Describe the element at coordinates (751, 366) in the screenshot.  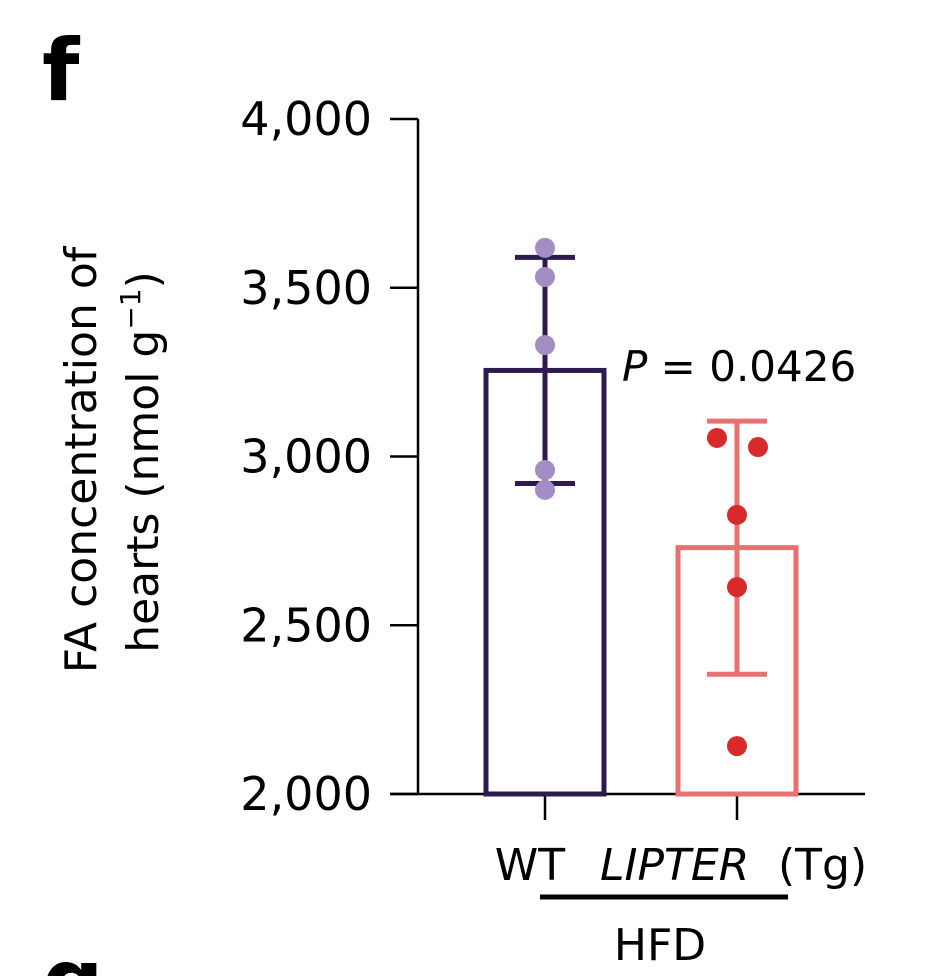
I see `annotation-text: = 0.0426` at that location.